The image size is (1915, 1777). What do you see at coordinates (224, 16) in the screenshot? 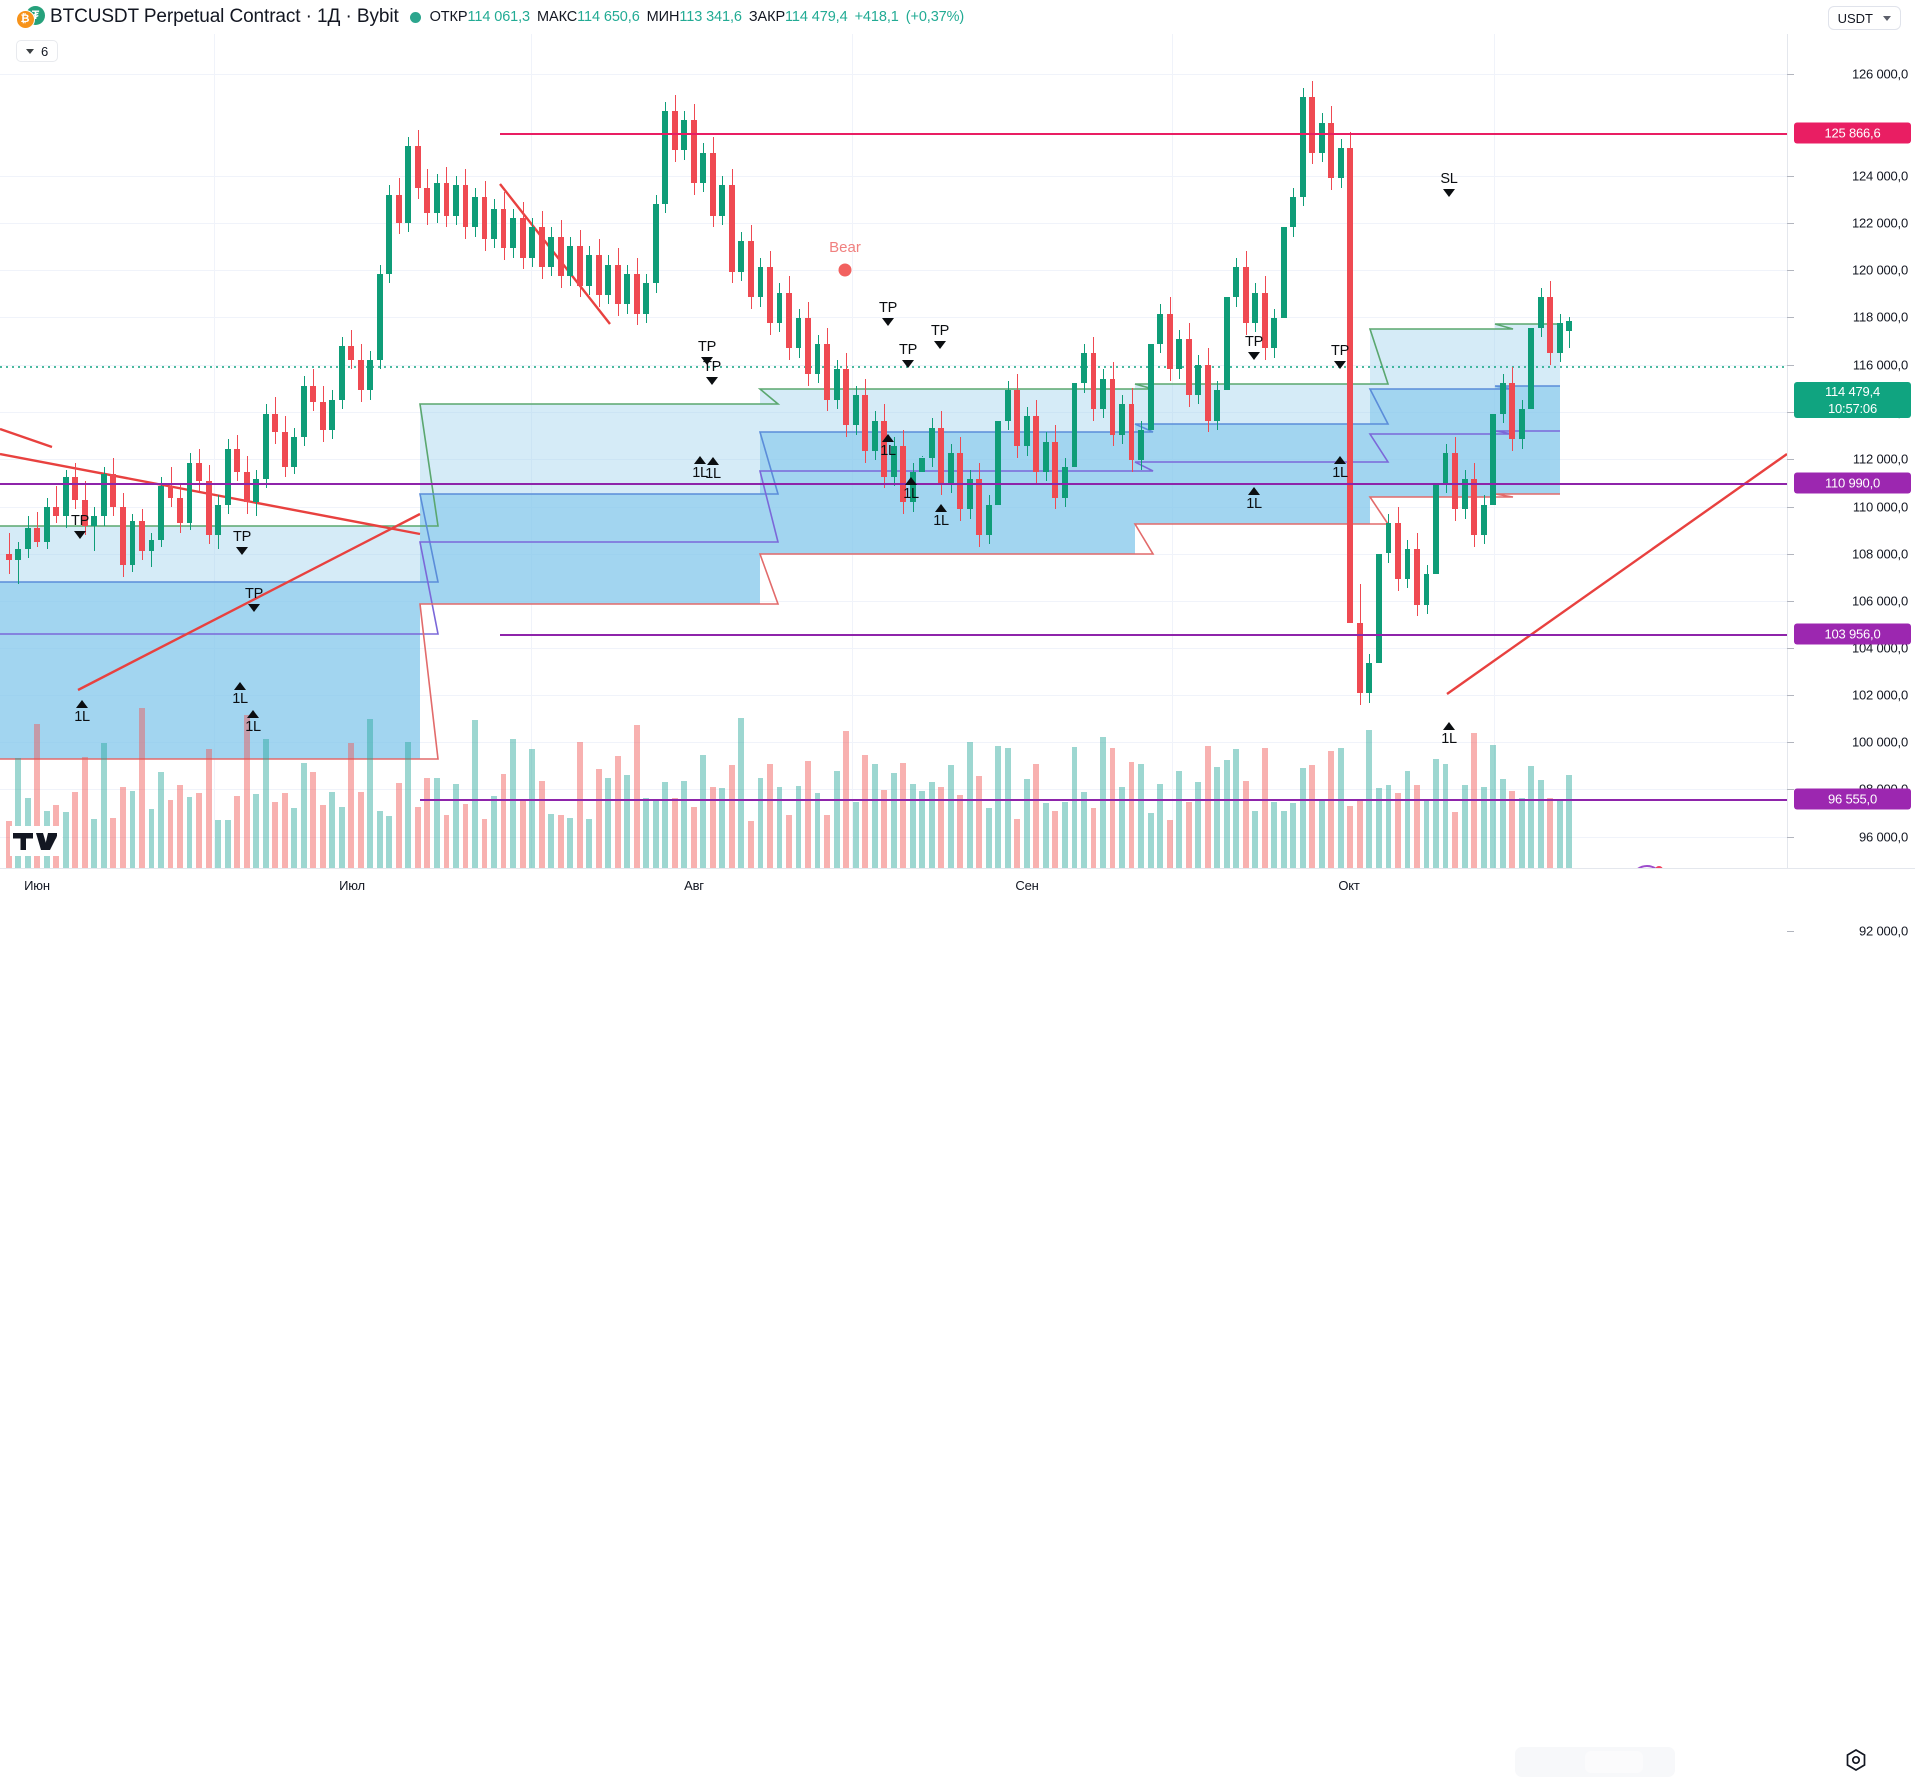
I see `symbol-title: BTCUSDT Perpetual Contract · 1Д · Bybit` at bounding box center [224, 16].